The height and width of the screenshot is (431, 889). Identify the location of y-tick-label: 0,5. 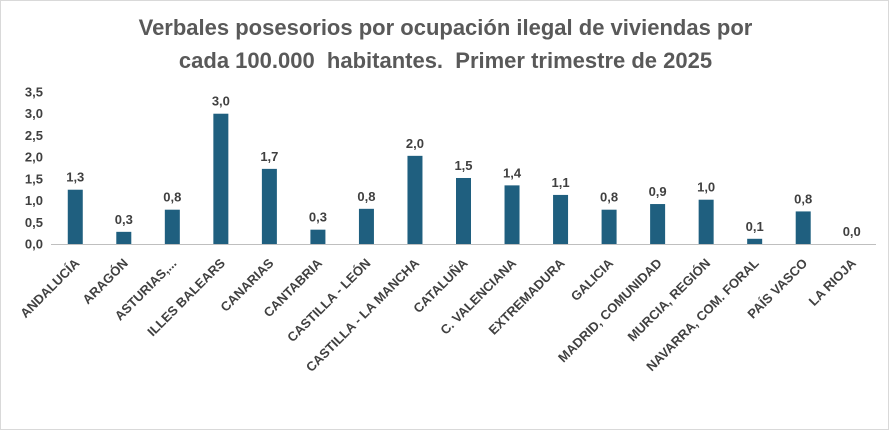
(34, 222).